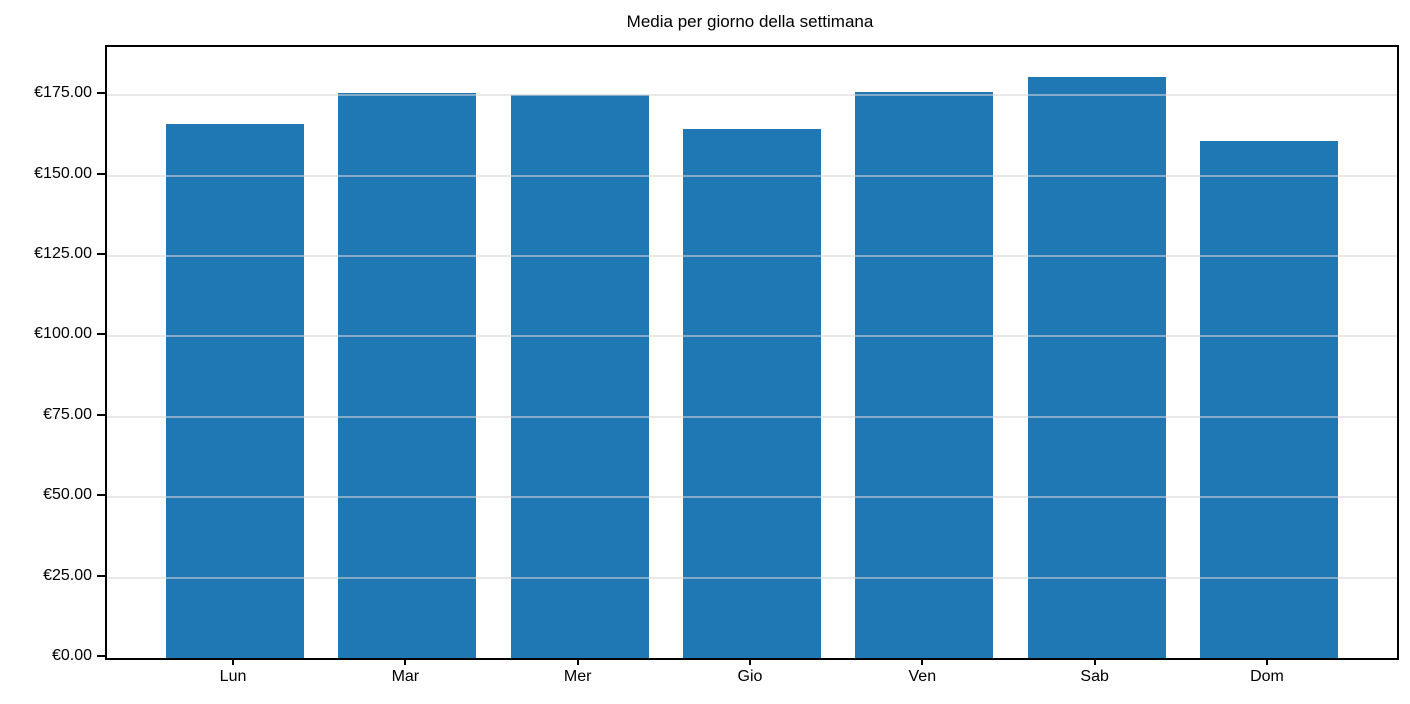 The height and width of the screenshot is (704, 1410). Describe the element at coordinates (63, 254) in the screenshot. I see `y-tick-label: €125.00` at that location.